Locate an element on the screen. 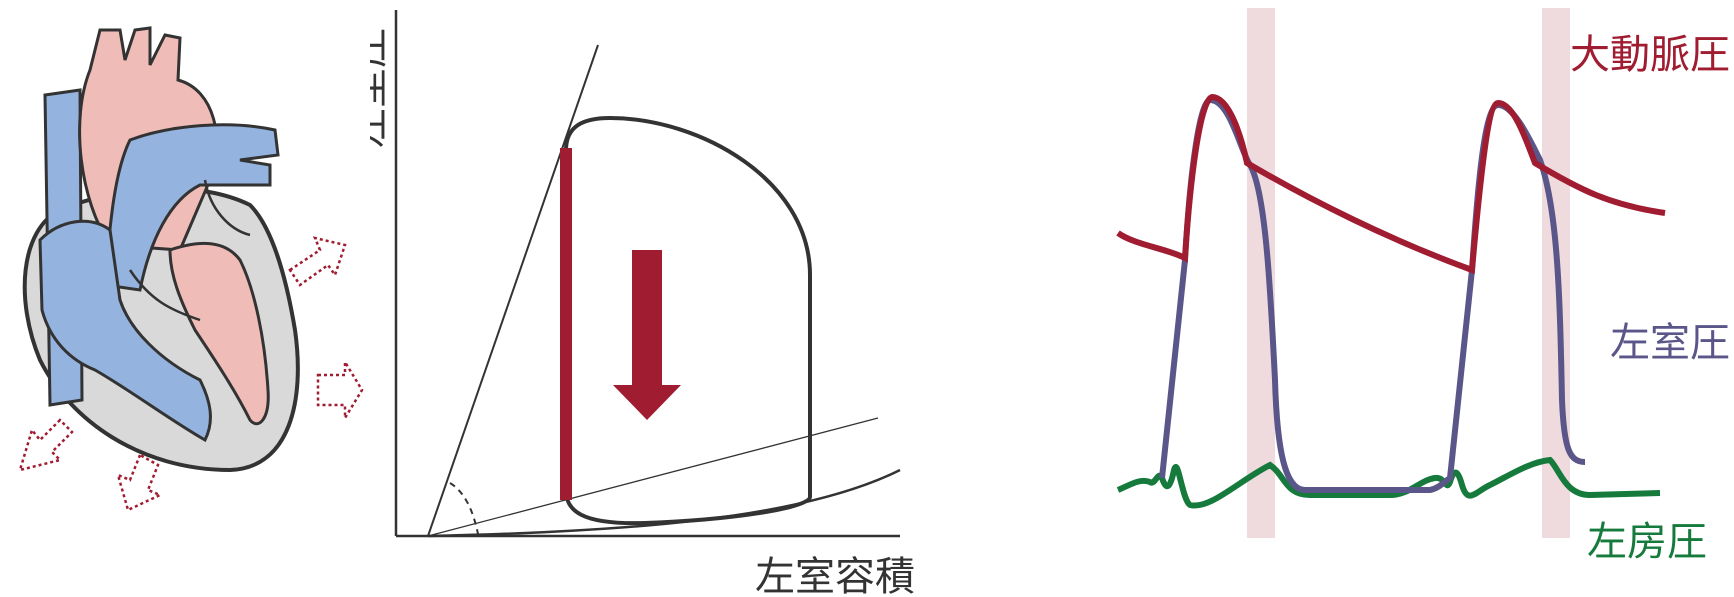  expansion-arrows is located at coordinates (191, 374).